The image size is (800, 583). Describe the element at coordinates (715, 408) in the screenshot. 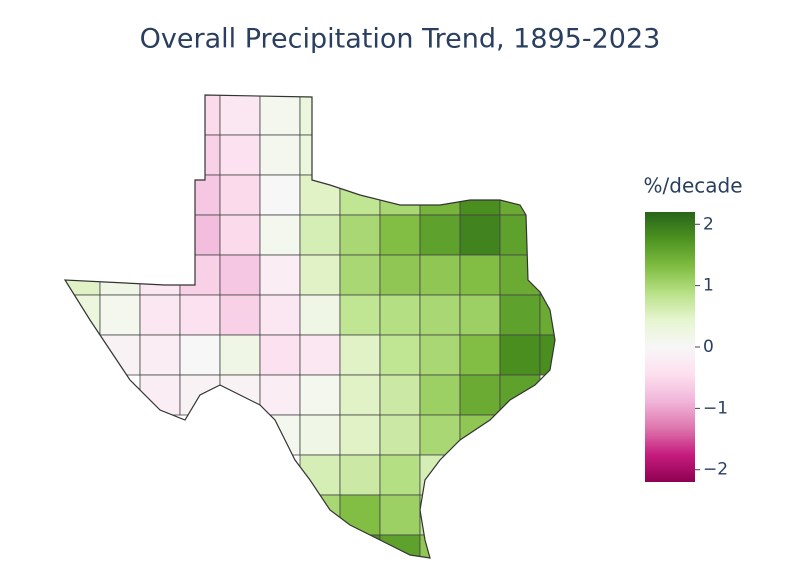

I see `colorbar-tick-label: −1` at that location.